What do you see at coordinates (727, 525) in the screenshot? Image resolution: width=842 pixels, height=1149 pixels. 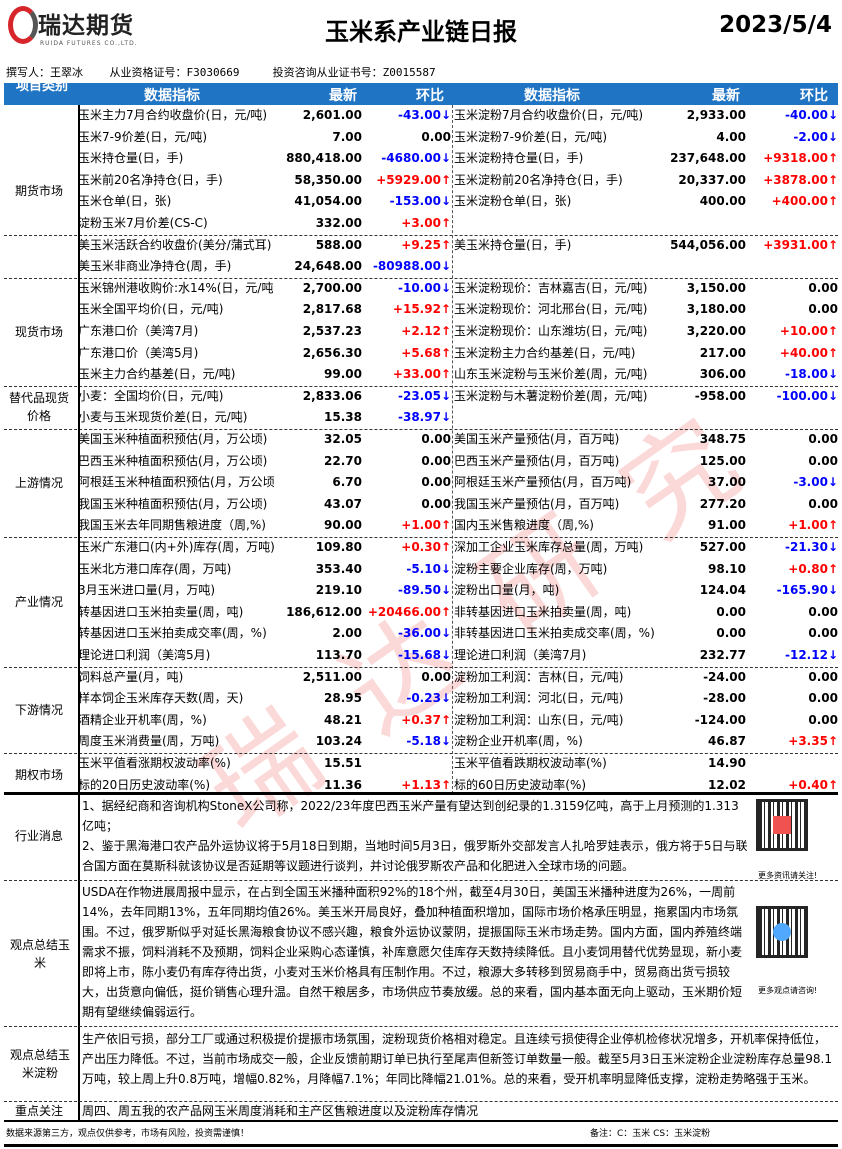 I see `latest-right: 91.00` at bounding box center [727, 525].